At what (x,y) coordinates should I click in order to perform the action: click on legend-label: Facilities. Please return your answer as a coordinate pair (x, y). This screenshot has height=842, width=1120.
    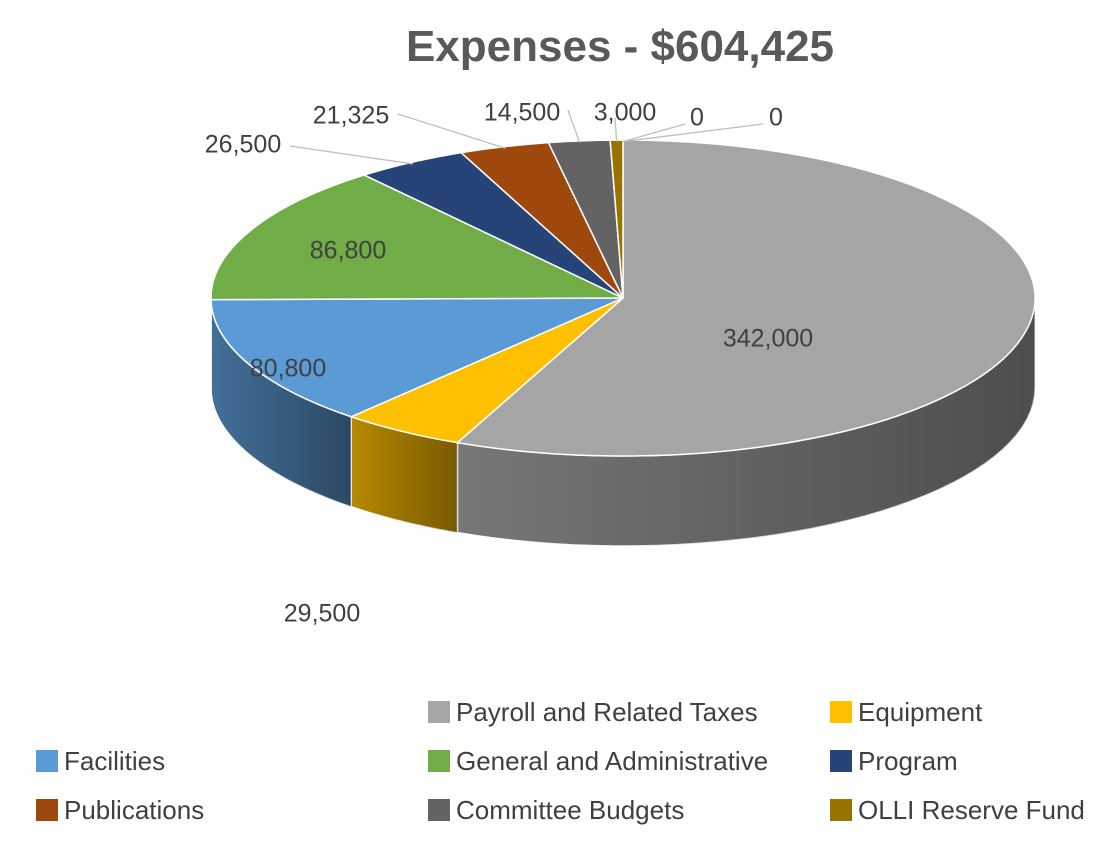
    Looking at the image, I should click on (115, 760).